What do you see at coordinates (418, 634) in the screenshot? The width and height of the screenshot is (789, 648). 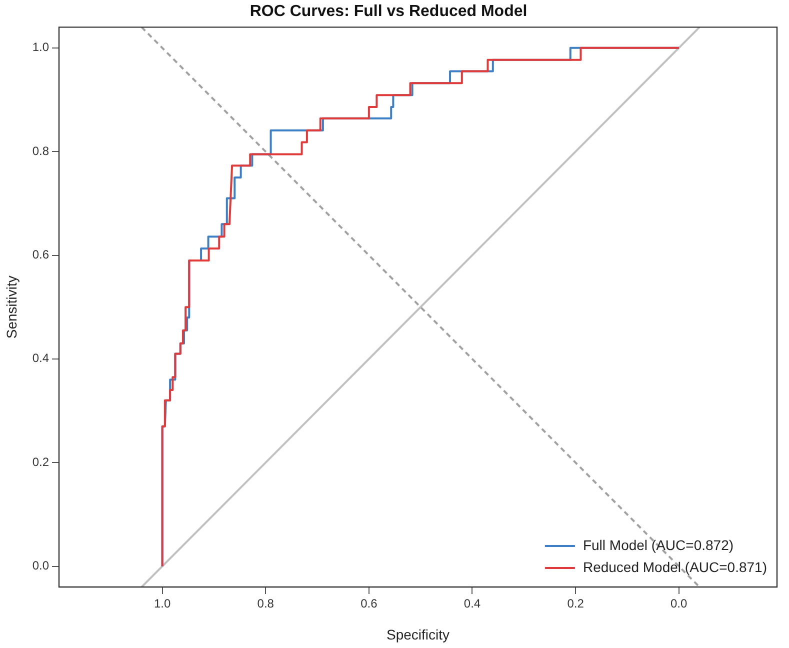 I see `x-axis-title: Specificity` at bounding box center [418, 634].